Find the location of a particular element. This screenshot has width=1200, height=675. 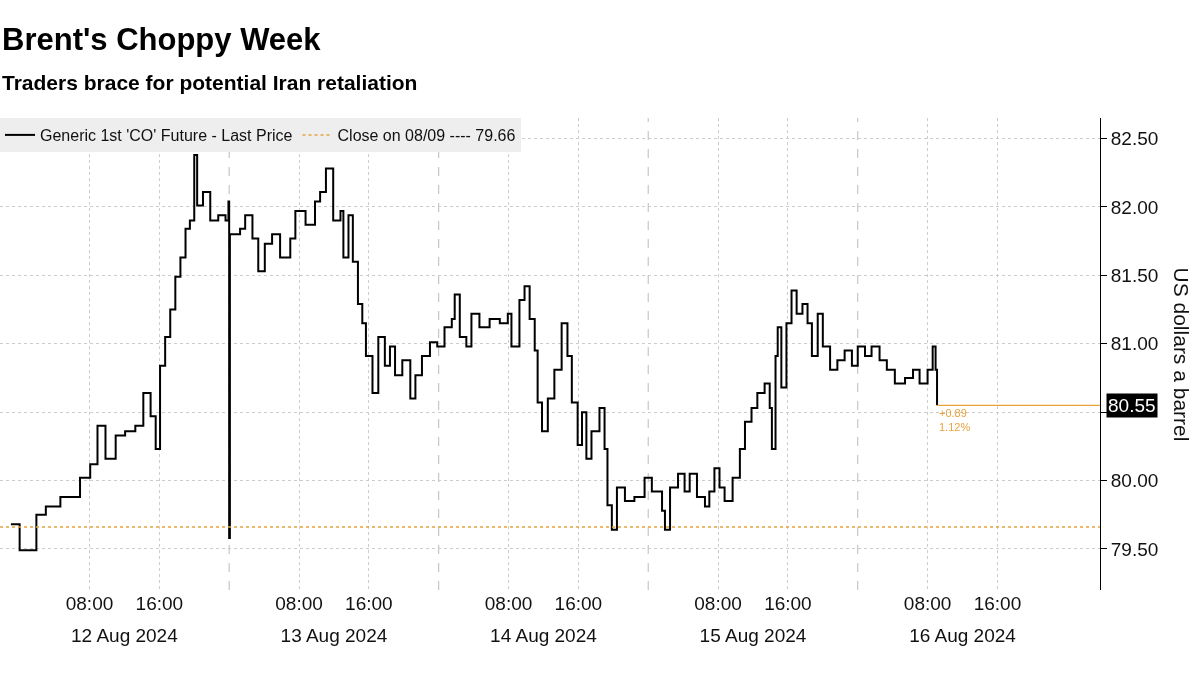

x2-tick-label: 15 Aug 2024 is located at coordinates (753, 635).